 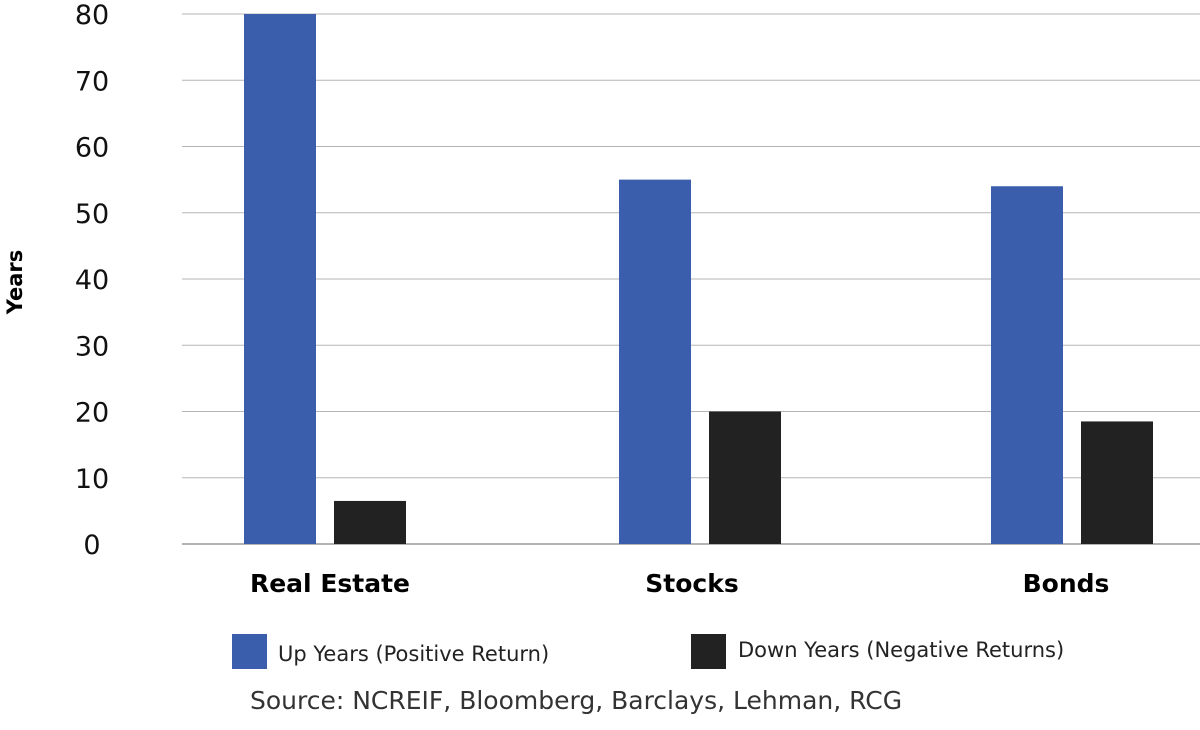 What do you see at coordinates (92, 15) in the screenshot?
I see `y-tick-label: 80` at bounding box center [92, 15].